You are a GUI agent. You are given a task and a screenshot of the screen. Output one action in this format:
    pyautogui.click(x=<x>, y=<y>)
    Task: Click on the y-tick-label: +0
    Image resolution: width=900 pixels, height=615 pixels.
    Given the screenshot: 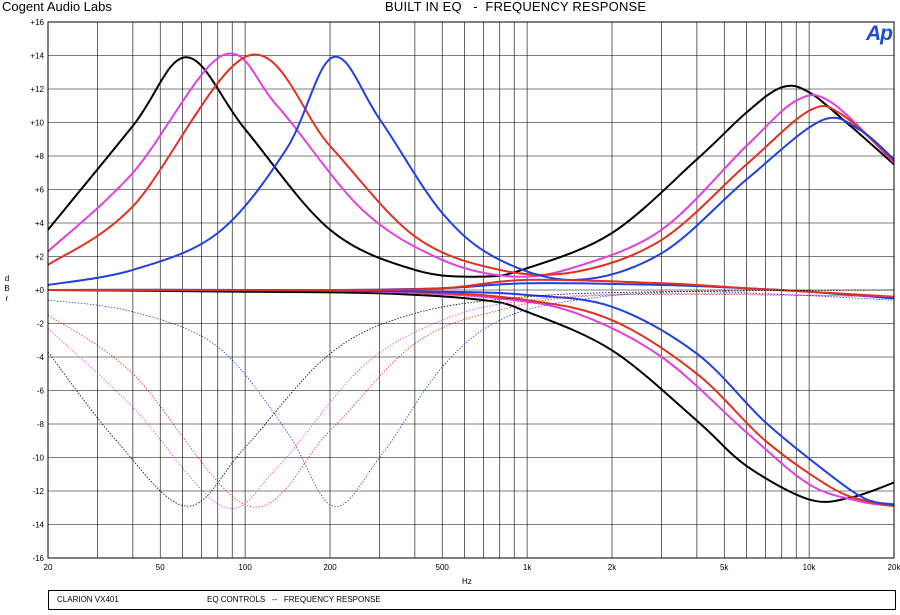 What is the action you would take?
    pyautogui.click(x=40, y=290)
    